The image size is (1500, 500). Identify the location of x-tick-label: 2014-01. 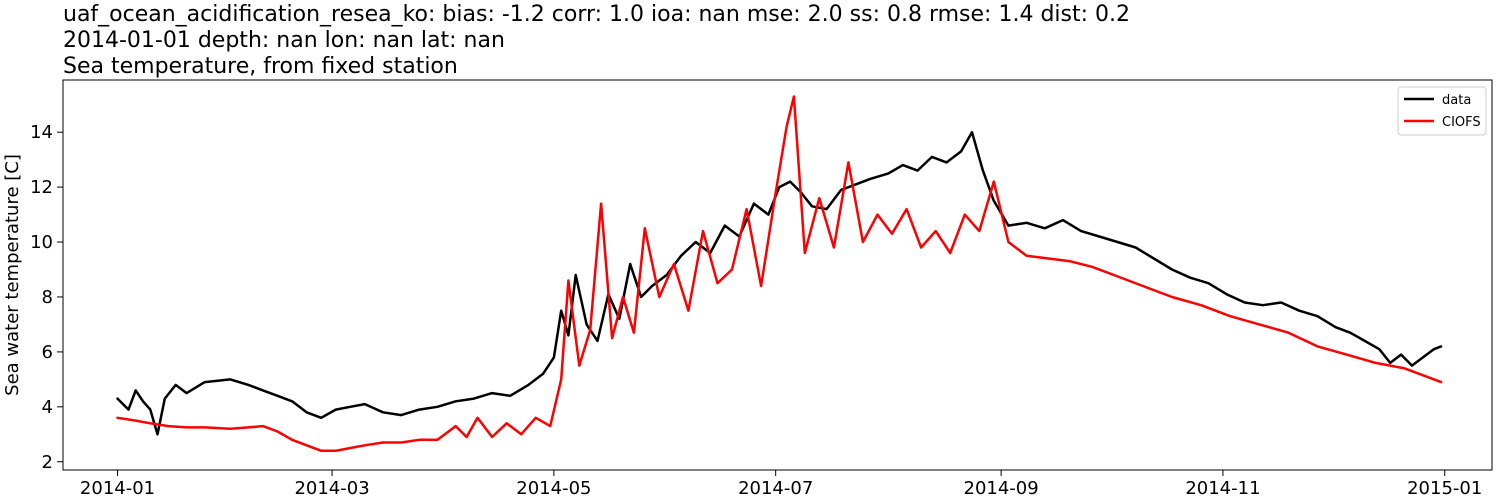
(117, 488).